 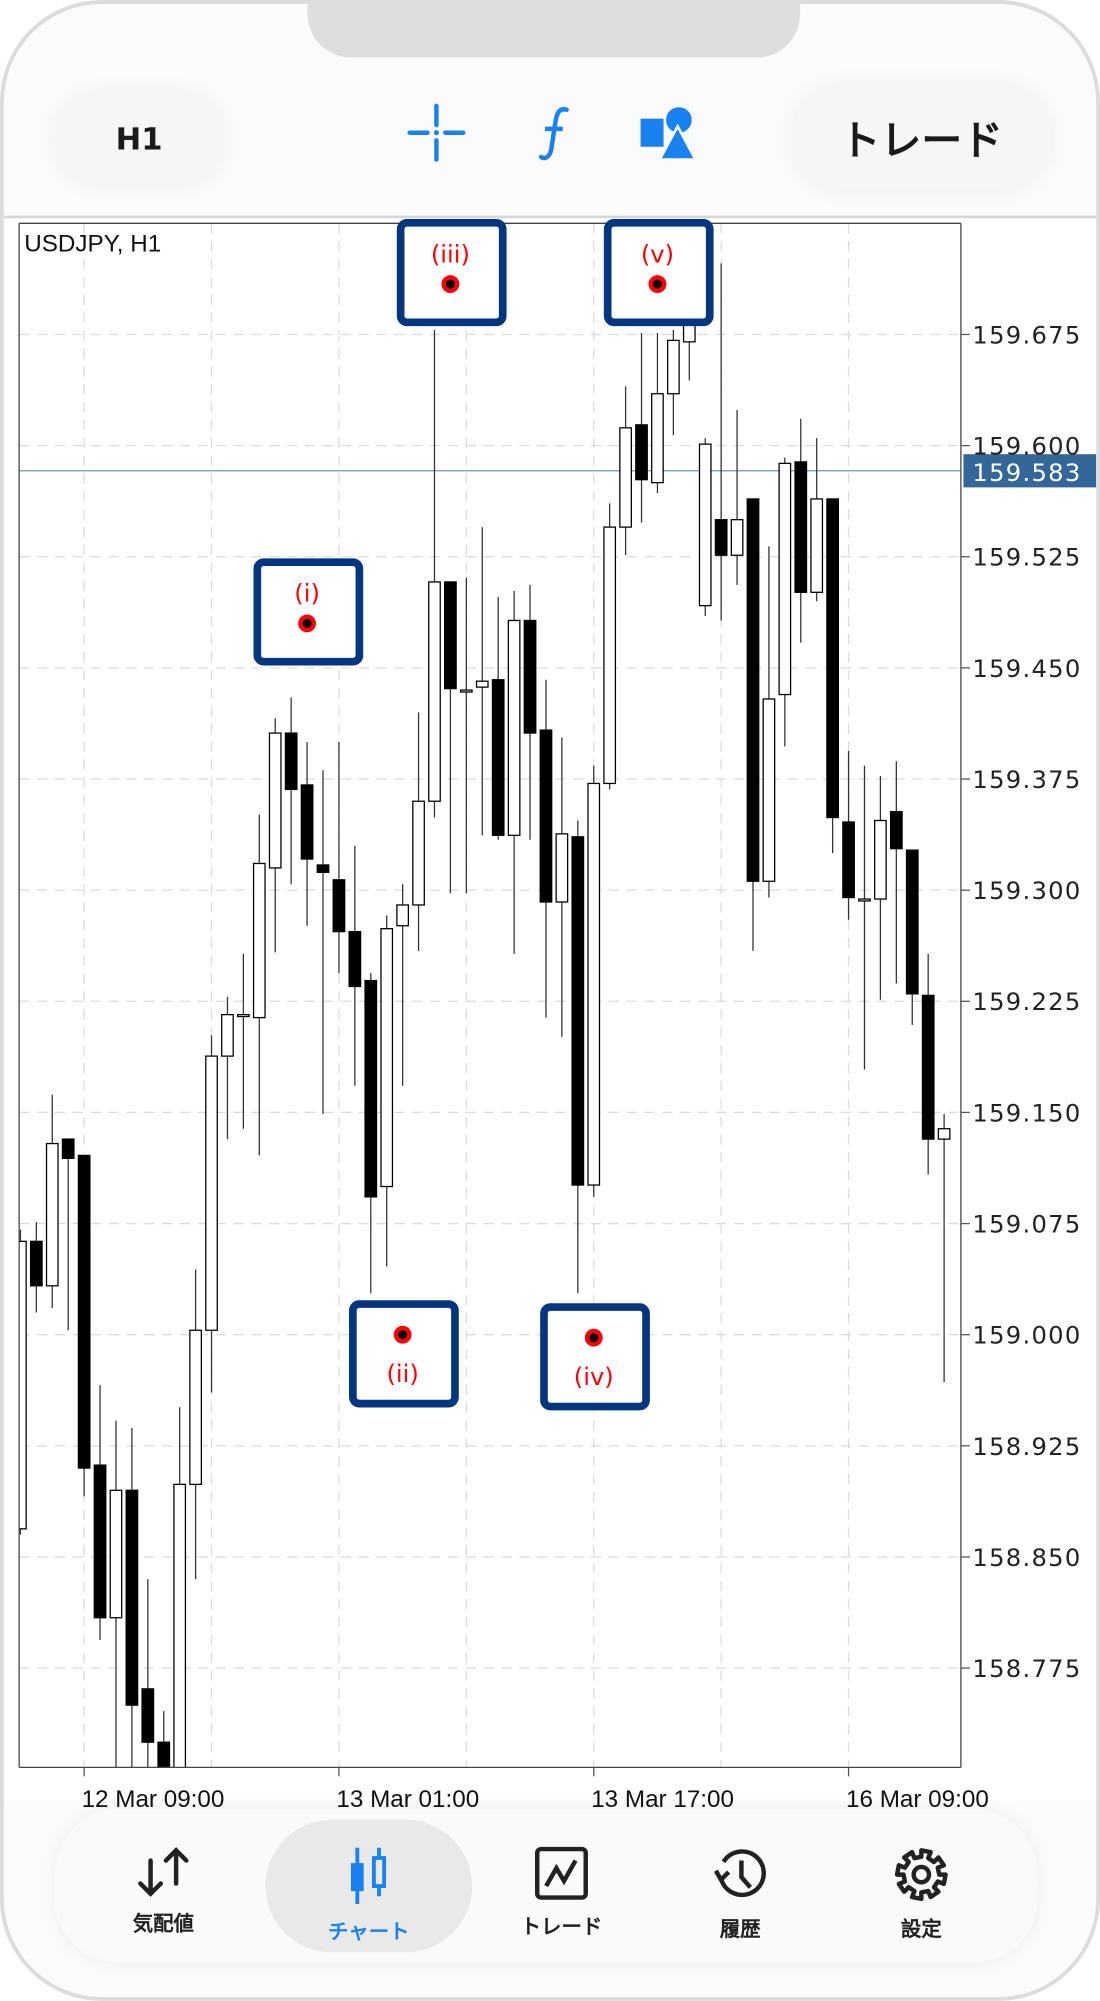 What do you see at coordinates (369, 1886) in the screenshot?
I see `nav-chart: チャート` at bounding box center [369, 1886].